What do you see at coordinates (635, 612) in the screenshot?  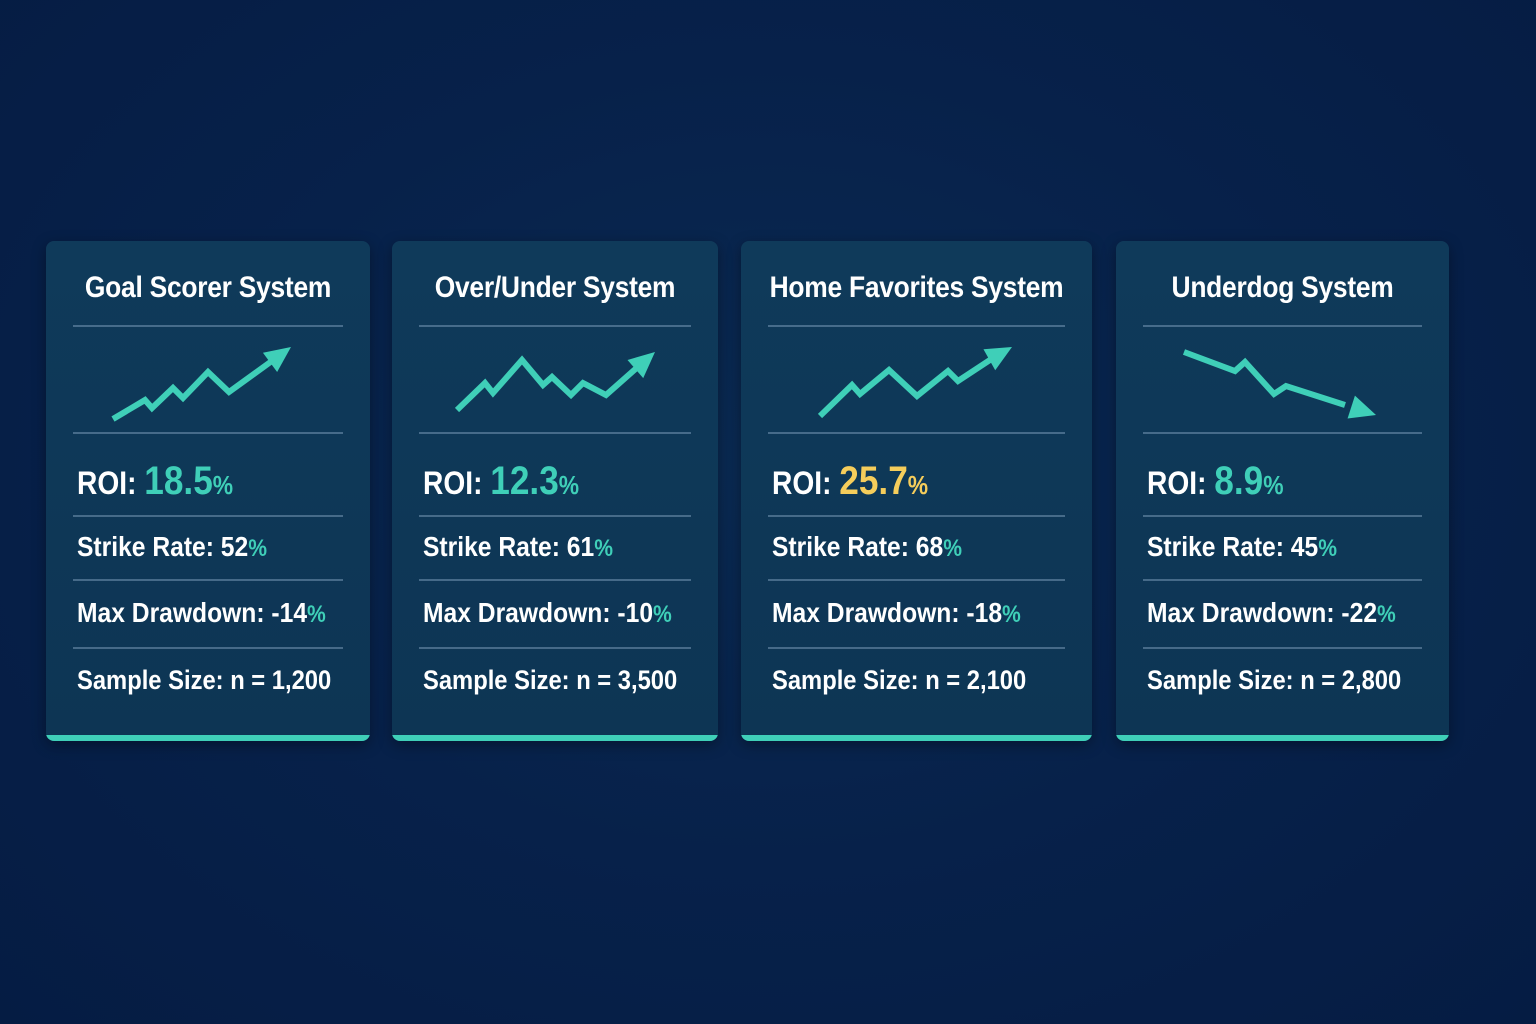 I see `drawdown-value: -10` at bounding box center [635, 612].